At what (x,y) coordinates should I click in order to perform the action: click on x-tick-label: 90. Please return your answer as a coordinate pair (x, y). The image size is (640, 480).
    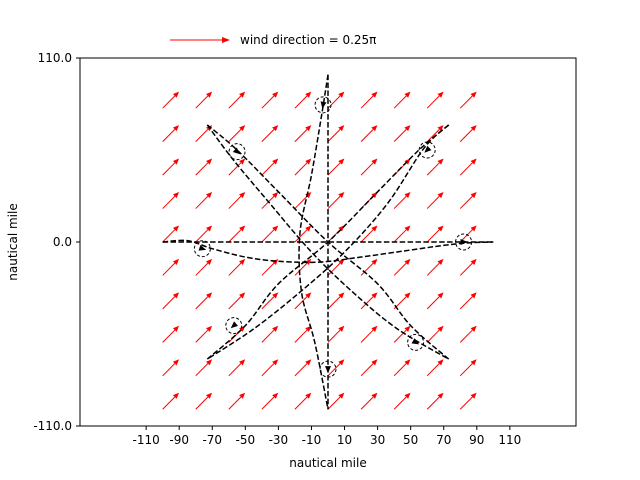
    Looking at the image, I should click on (476, 440).